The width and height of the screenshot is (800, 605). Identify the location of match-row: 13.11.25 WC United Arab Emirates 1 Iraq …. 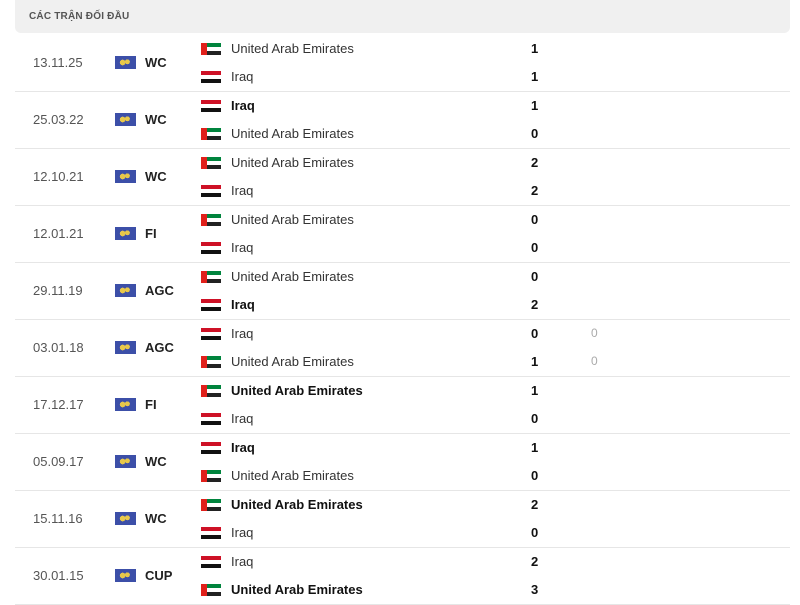
(402, 63).